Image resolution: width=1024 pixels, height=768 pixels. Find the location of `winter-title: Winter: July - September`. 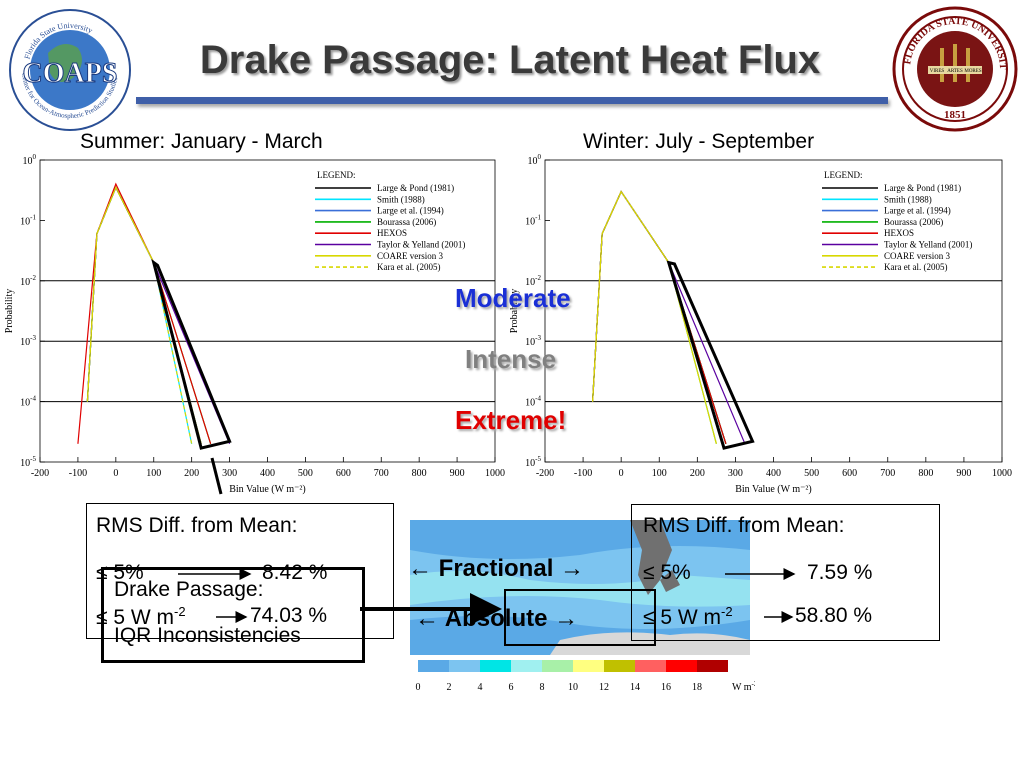

winter-title: Winter: July - September is located at coordinates (699, 141).